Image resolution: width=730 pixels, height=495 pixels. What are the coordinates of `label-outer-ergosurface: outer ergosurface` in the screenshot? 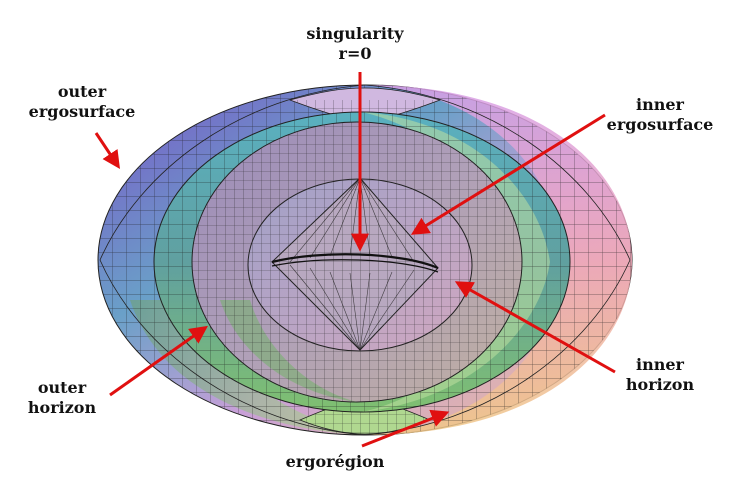 It's located at (82, 102).